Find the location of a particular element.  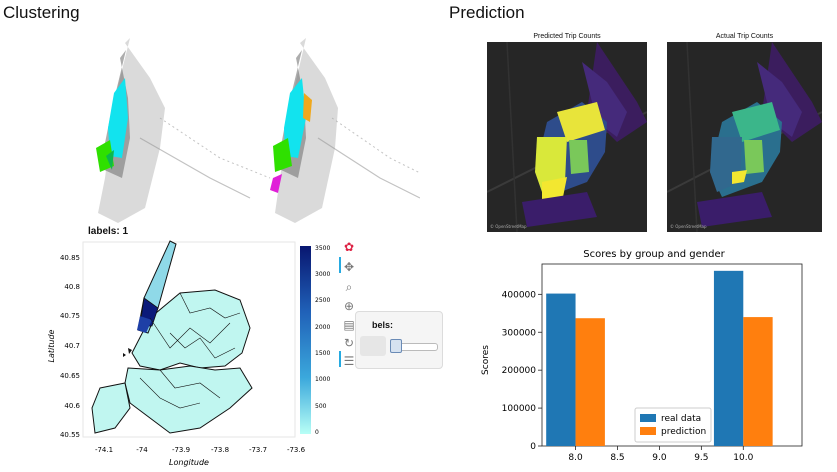

scatter-plot-left is located at coordinates (183, 130).